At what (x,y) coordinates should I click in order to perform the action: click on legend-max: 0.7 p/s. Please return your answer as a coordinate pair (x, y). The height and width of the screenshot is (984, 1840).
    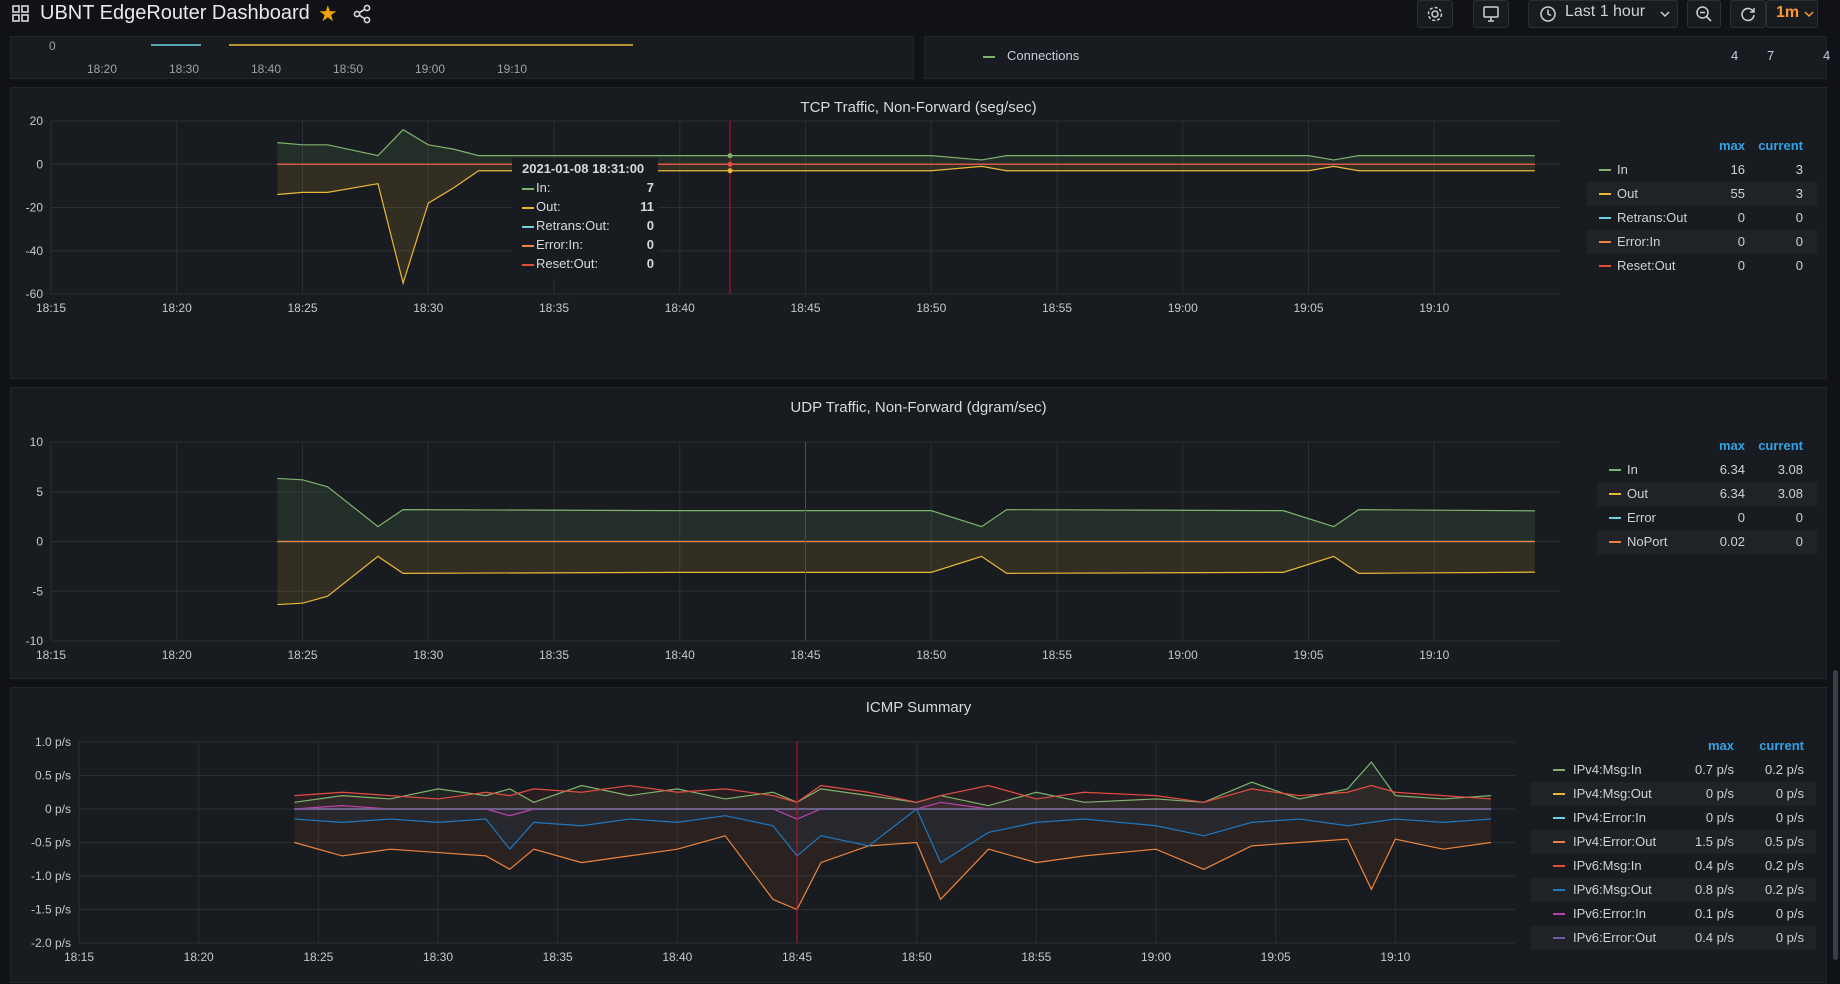
    Looking at the image, I should click on (1714, 769).